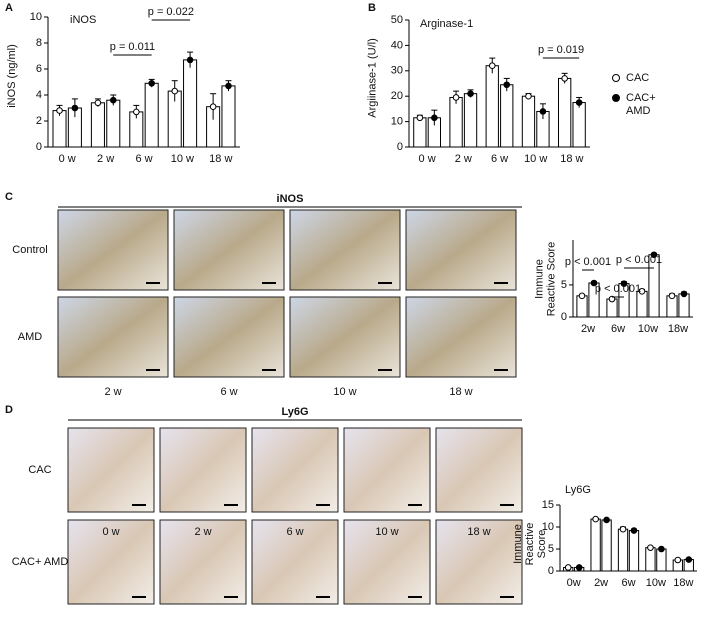 This screenshot has width=708, height=617. I want to click on p-value: p = 0.019, so click(561, 50).